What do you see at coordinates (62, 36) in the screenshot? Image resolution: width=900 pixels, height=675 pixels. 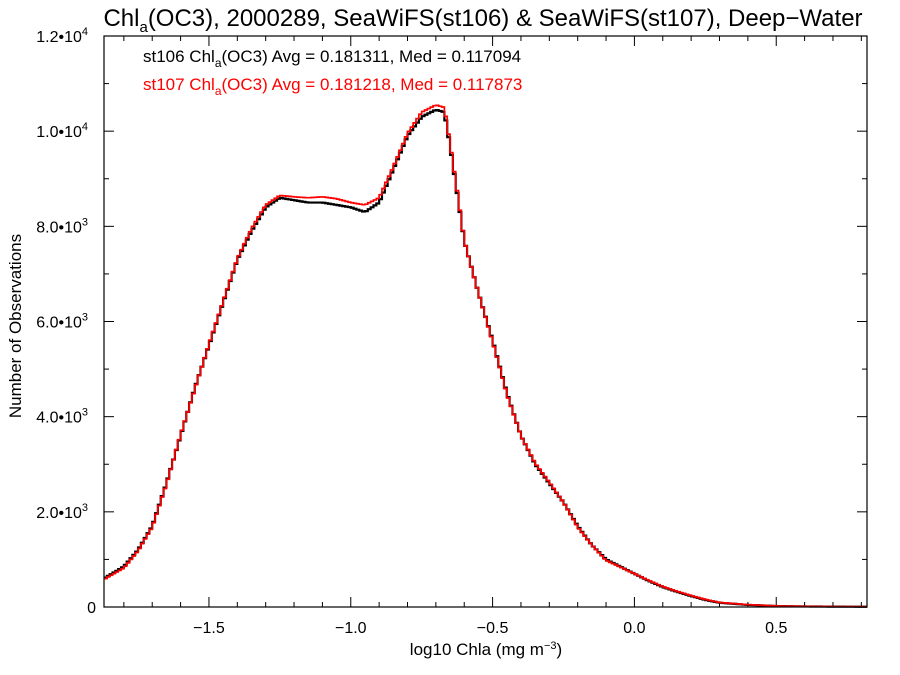 I see `y-tick-label: 1.2•104` at bounding box center [62, 36].